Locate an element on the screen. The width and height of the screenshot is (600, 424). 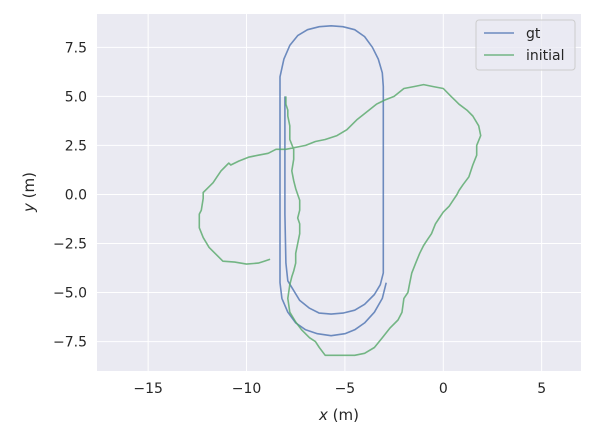
y-tick-label: 0.0 is located at coordinates (76, 195).